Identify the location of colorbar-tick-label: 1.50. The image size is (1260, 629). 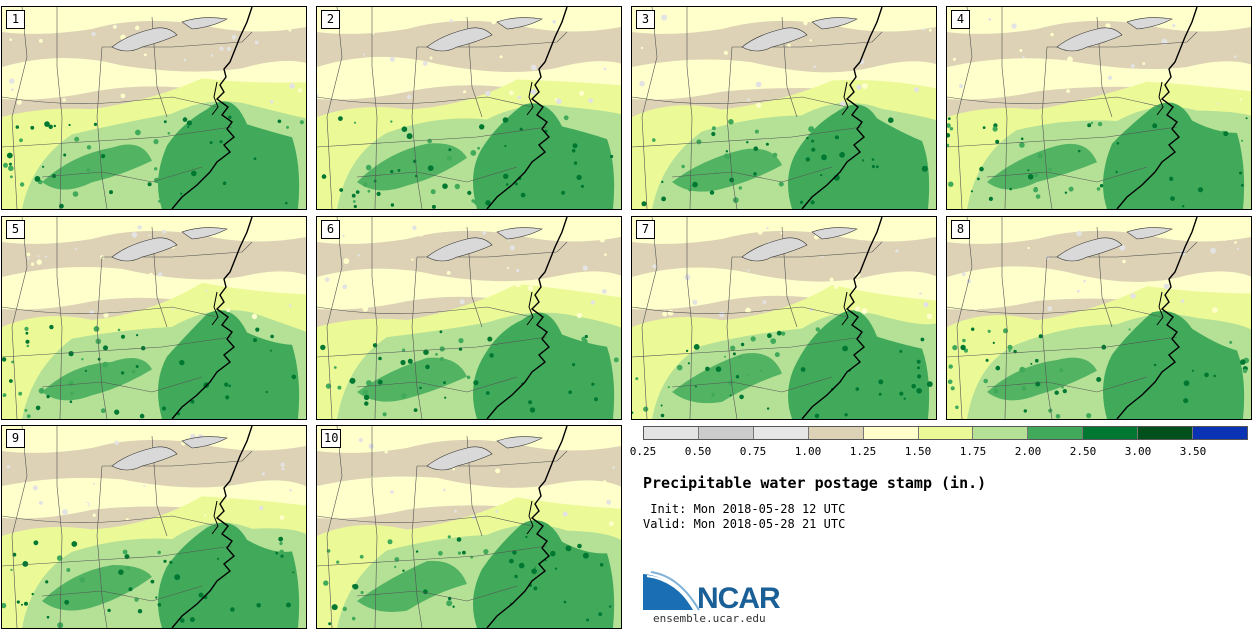
(918, 451).